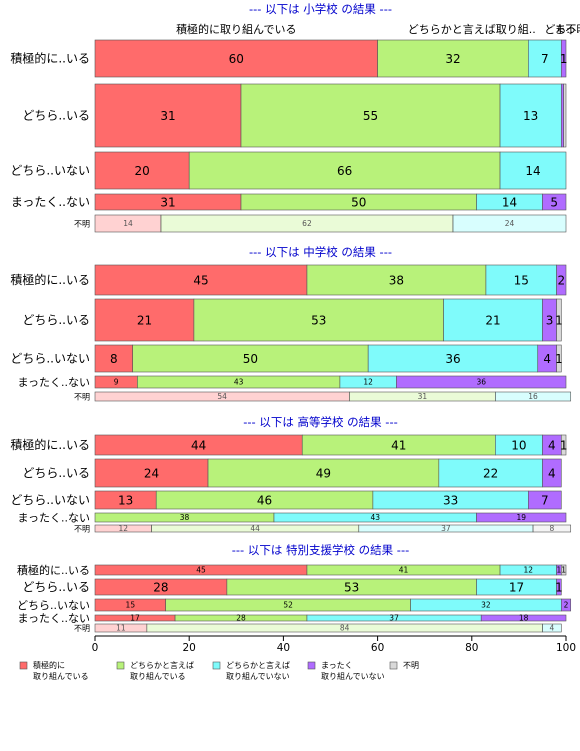 This screenshot has width=580, height=751. Describe the element at coordinates (320, 422) in the screenshot. I see `panel-title: --- 以下は 高等学校 の結果 ---` at that location.